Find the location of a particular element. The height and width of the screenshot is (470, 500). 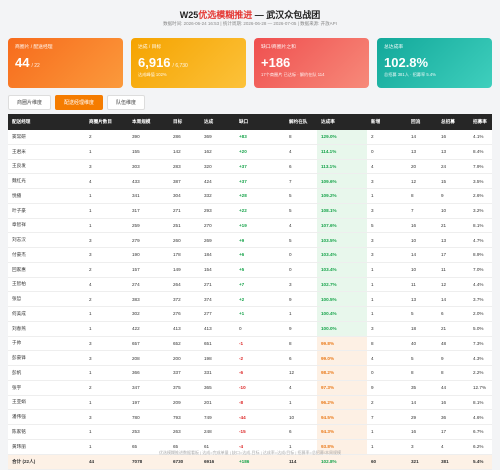

table-cell: 157 is located at coordinates (148, 270).